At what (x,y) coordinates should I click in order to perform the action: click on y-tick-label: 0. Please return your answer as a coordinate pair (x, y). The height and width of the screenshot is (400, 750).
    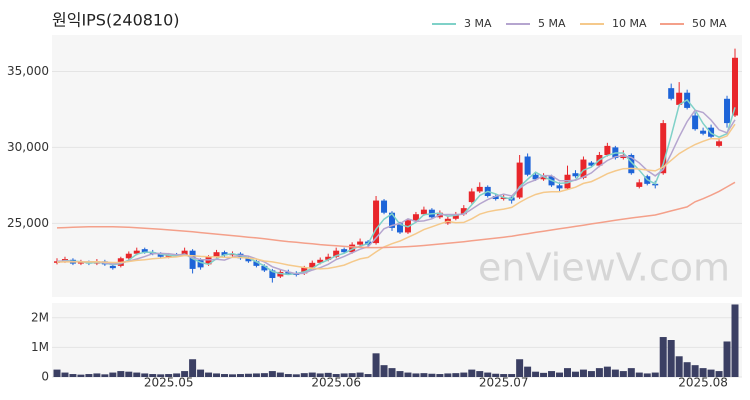
    Looking at the image, I should click on (45, 377).